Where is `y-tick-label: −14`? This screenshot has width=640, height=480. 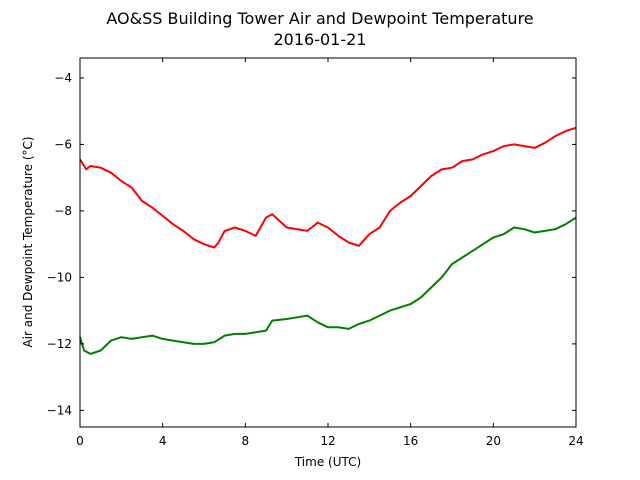 y-tick-label: −14 is located at coordinates (59, 410).